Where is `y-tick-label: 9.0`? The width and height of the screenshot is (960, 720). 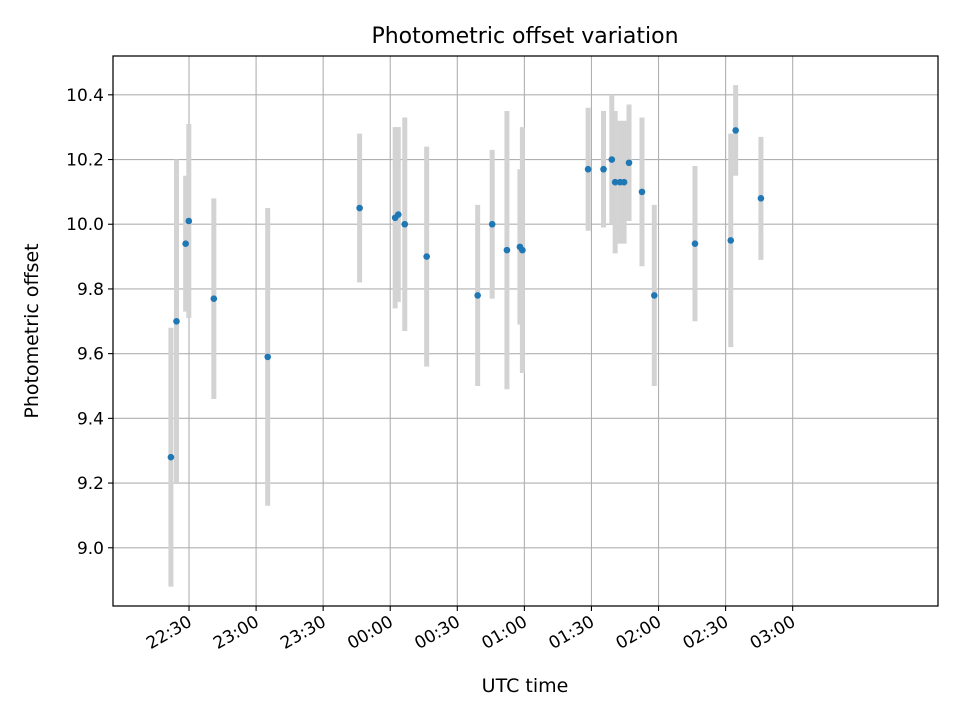 y-tick-label: 9.0 is located at coordinates (90, 549).